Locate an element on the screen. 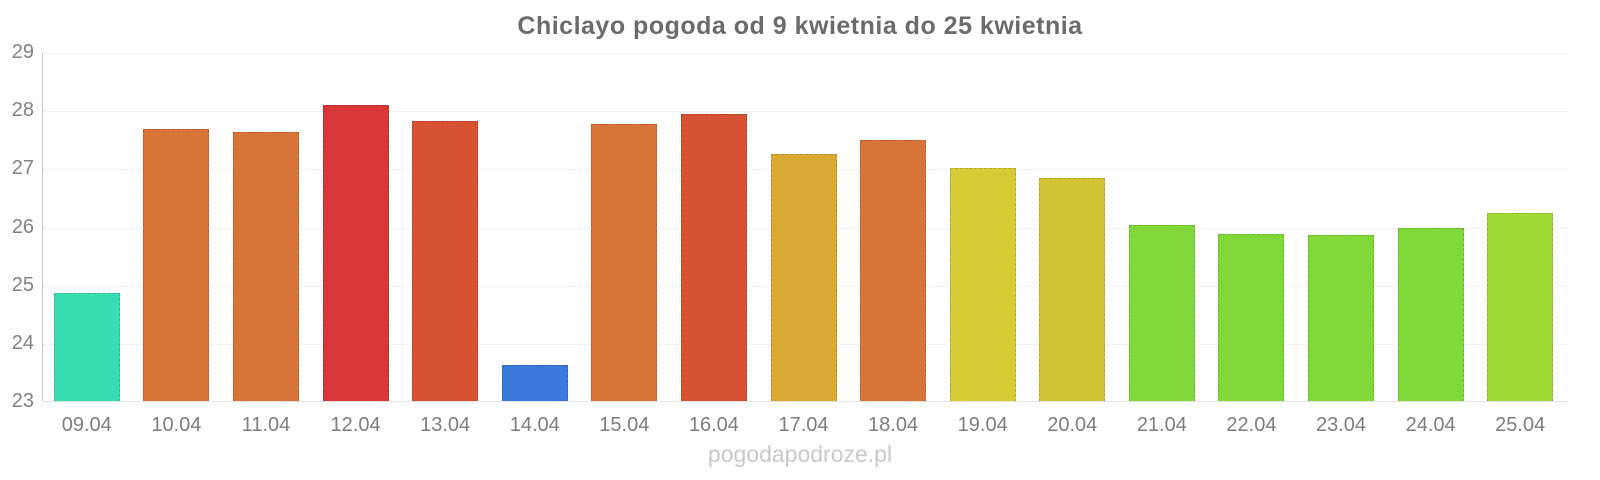 The image size is (1600, 480). y-tick-label-27: 27 is located at coordinates (22, 168).